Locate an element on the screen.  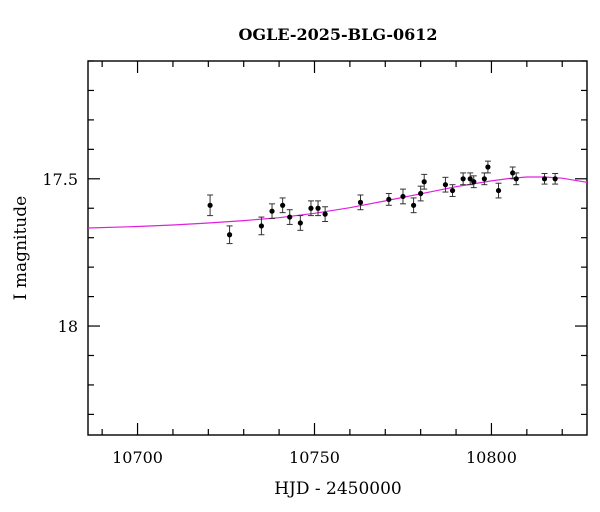
x-tick-label: 10800 is located at coordinates (491, 457).